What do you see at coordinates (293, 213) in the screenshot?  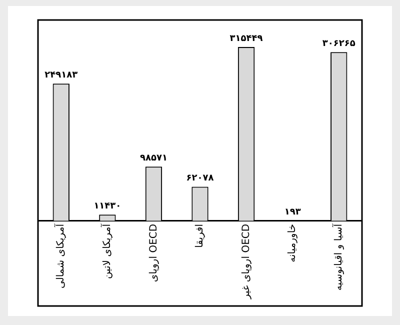 I see `data-label: ۱۹۳` at bounding box center [293, 213].